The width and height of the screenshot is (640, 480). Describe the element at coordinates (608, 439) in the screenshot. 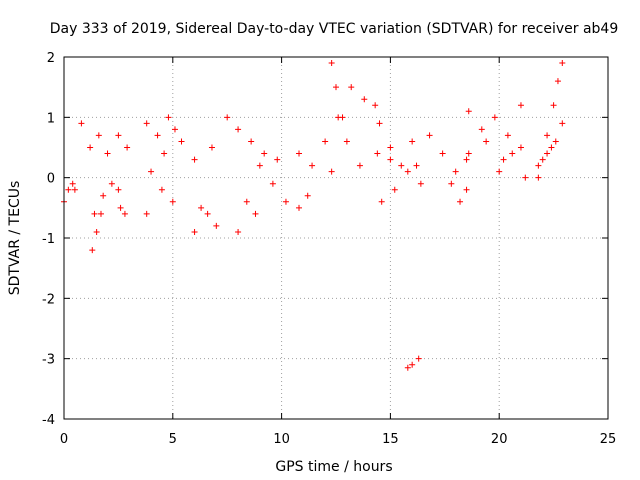

I see `x-tick-label: 25` at that location.